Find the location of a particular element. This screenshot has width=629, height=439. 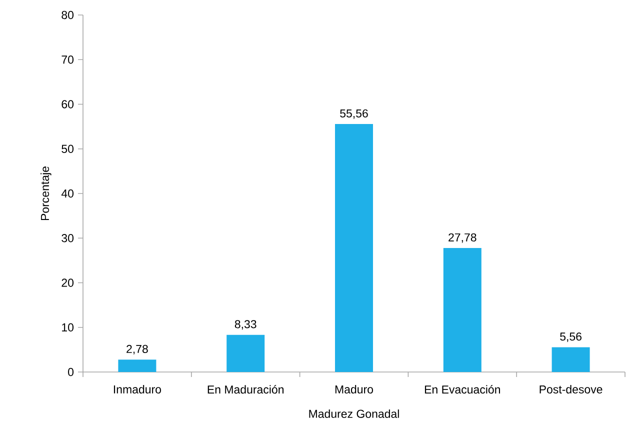

data-label: 8,33 is located at coordinates (245, 325).